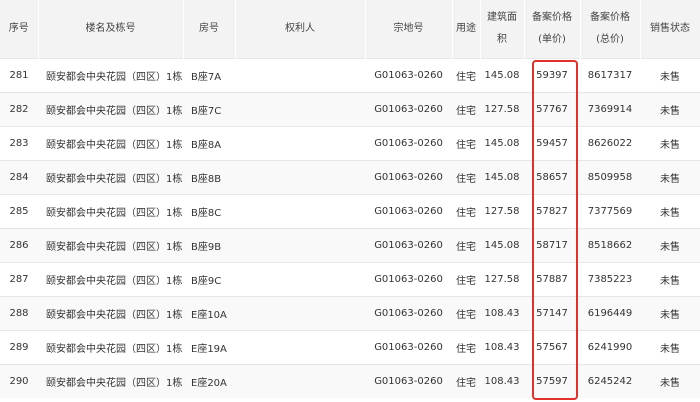  What do you see at coordinates (610, 177) in the screenshot?
I see `table-cell: 8509958` at bounding box center [610, 177].